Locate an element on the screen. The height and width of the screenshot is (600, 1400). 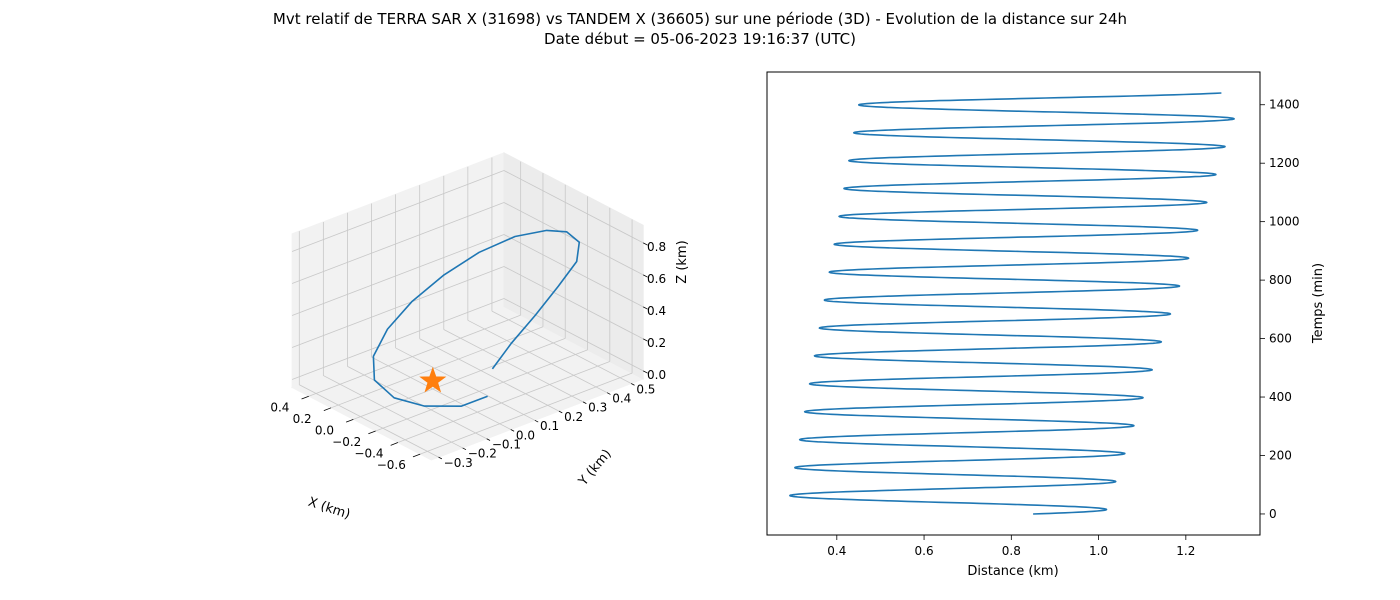
3d-gridlines is located at coordinates (467, 307).